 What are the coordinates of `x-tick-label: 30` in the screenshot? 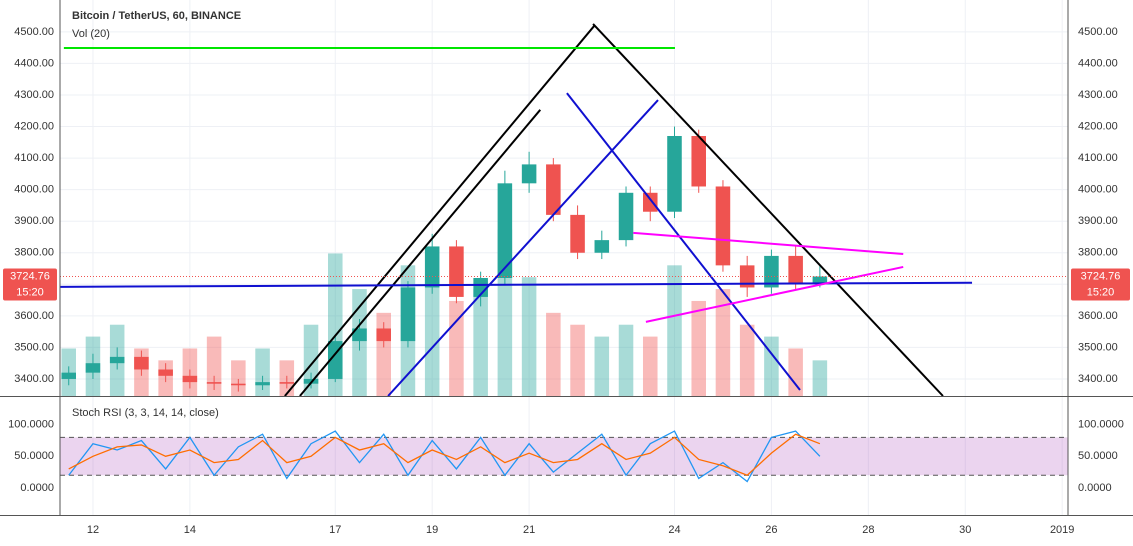 It's located at (965, 530).